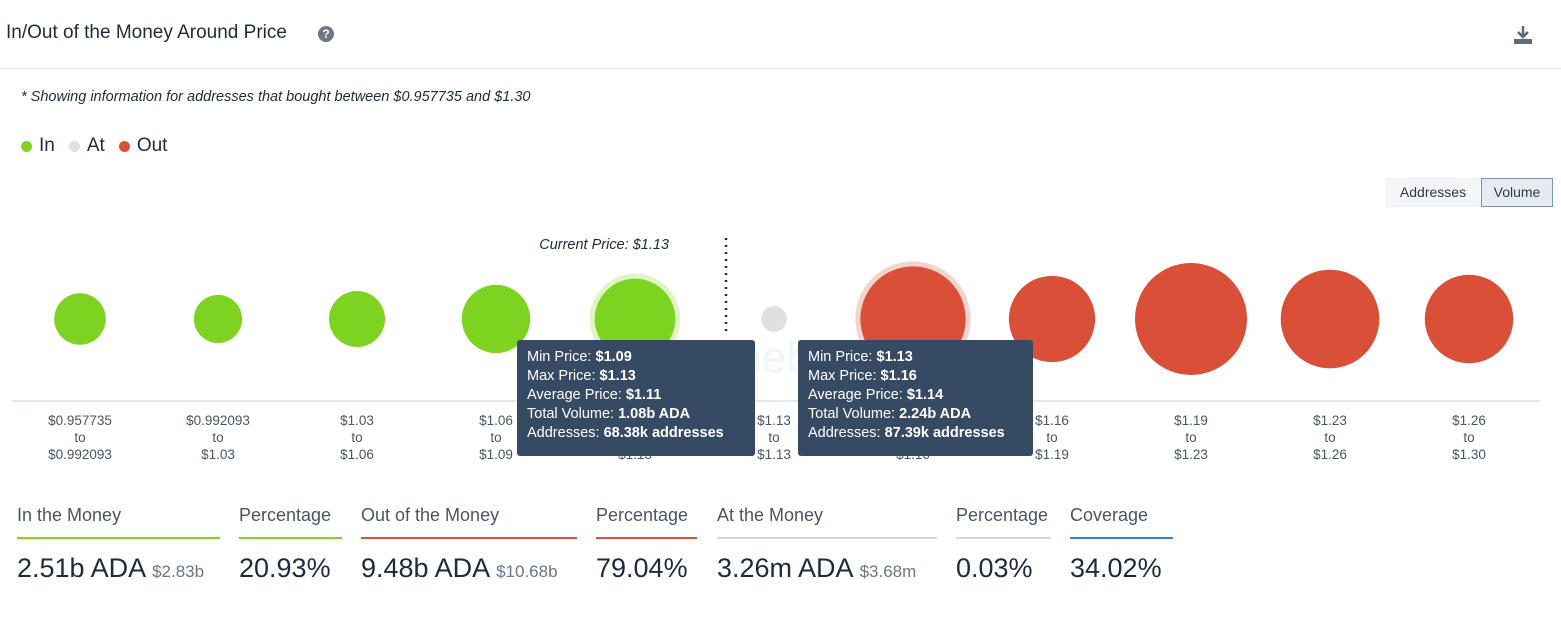 The width and height of the screenshot is (1561, 629). What do you see at coordinates (469, 522) in the screenshot?
I see `stat-label: Out of the Money` at bounding box center [469, 522].